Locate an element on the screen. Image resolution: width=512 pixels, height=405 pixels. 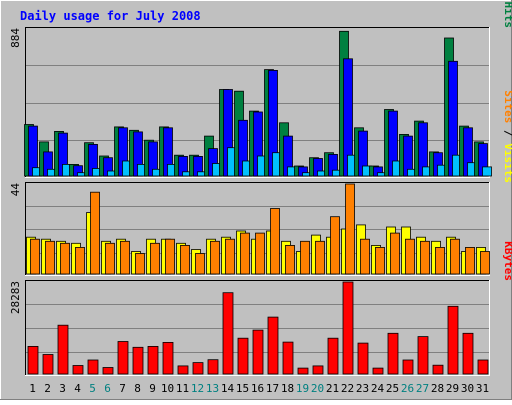
x-tick-label: 25 is located at coordinates (392, 388).